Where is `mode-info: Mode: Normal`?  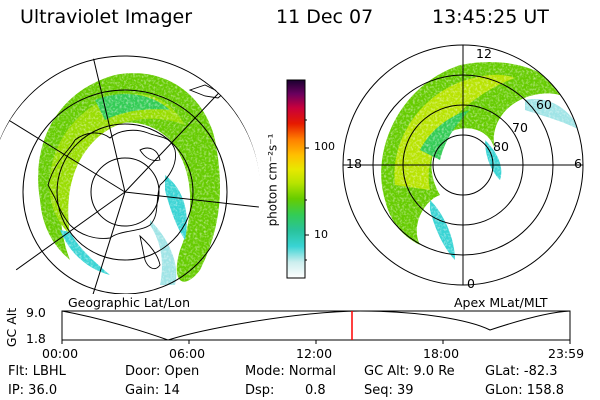
mode-info: Mode: Normal is located at coordinates (290, 371).